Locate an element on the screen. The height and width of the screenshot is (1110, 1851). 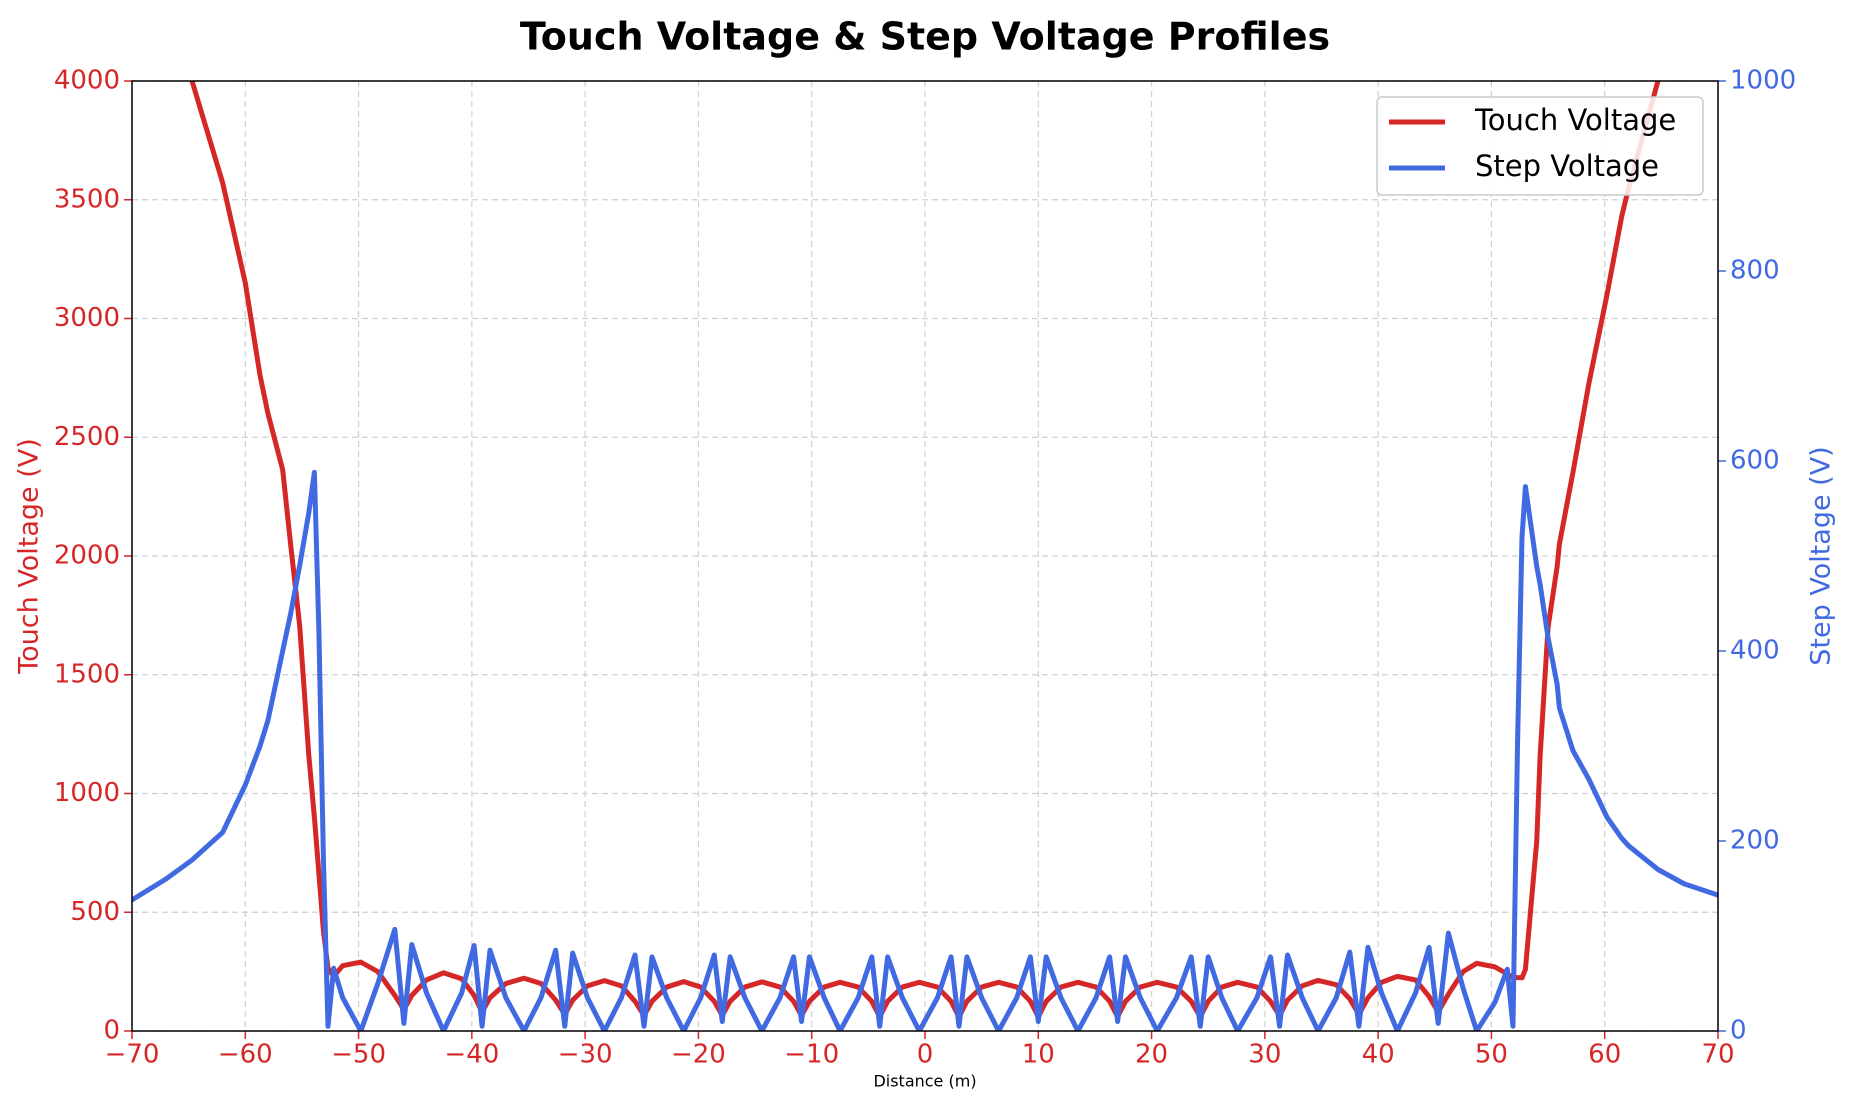
y-tick-label: 500 is located at coordinates (95, 912).